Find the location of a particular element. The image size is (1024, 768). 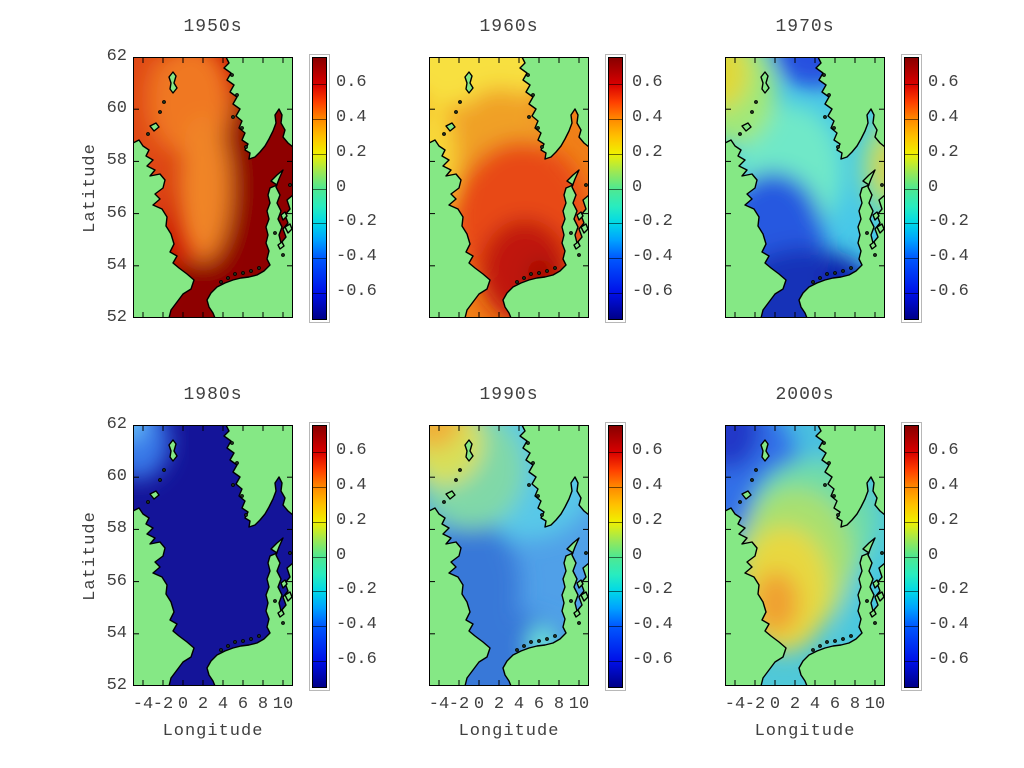

map-1960s is located at coordinates (509, 187).